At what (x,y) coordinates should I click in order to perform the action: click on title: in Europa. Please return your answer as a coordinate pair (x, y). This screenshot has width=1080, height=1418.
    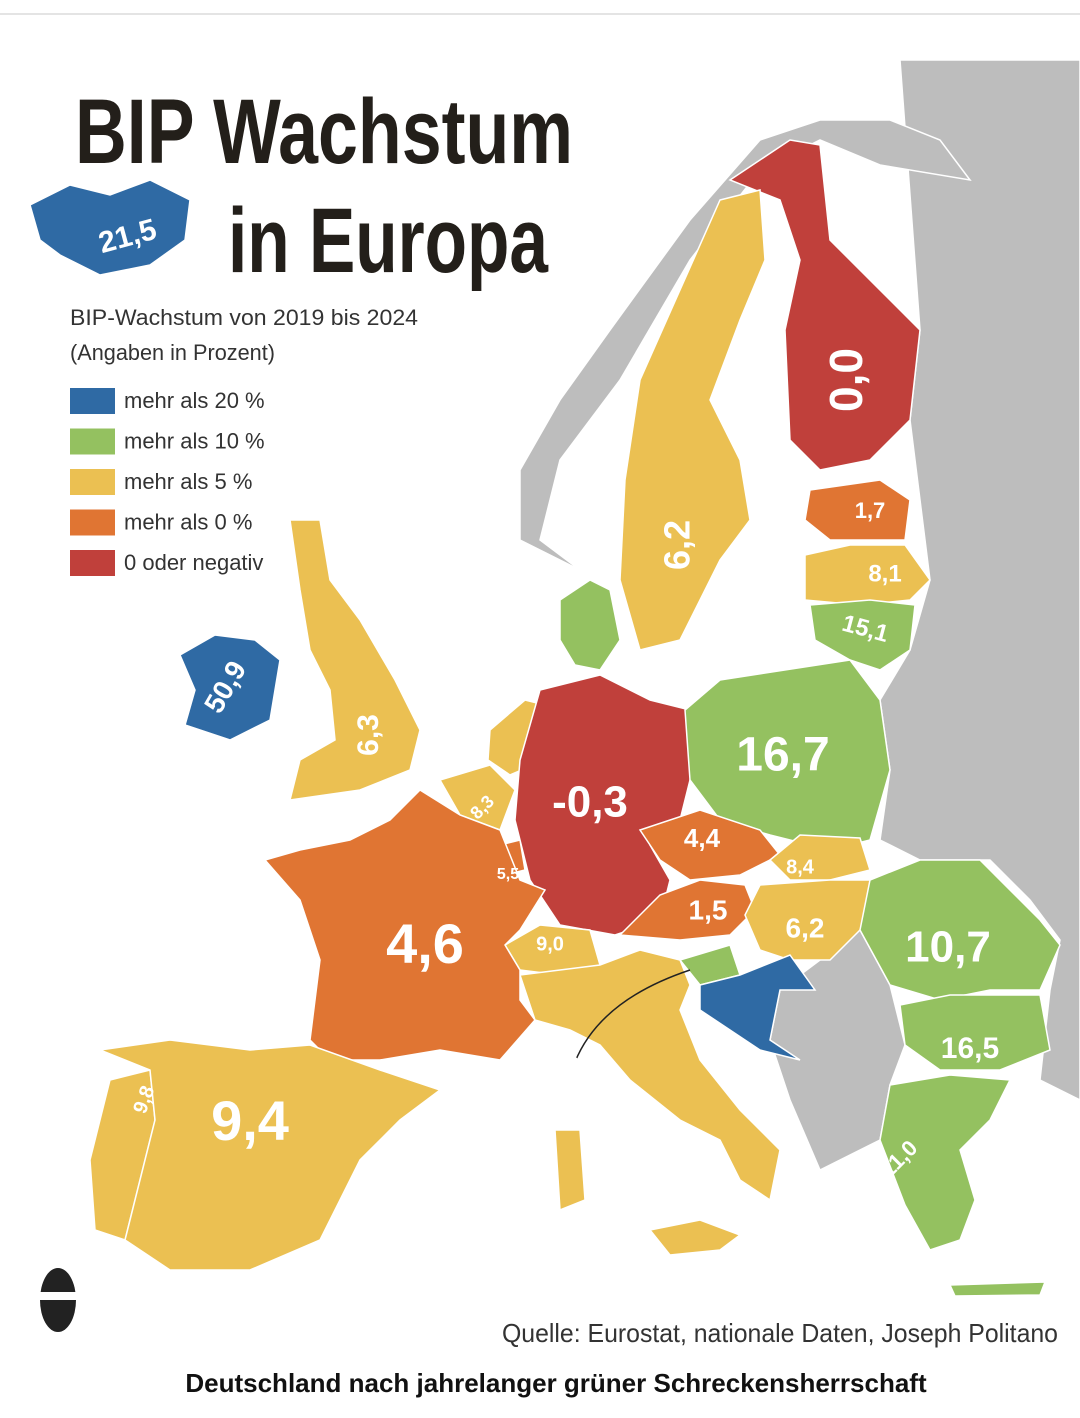
    Looking at the image, I should click on (388, 241).